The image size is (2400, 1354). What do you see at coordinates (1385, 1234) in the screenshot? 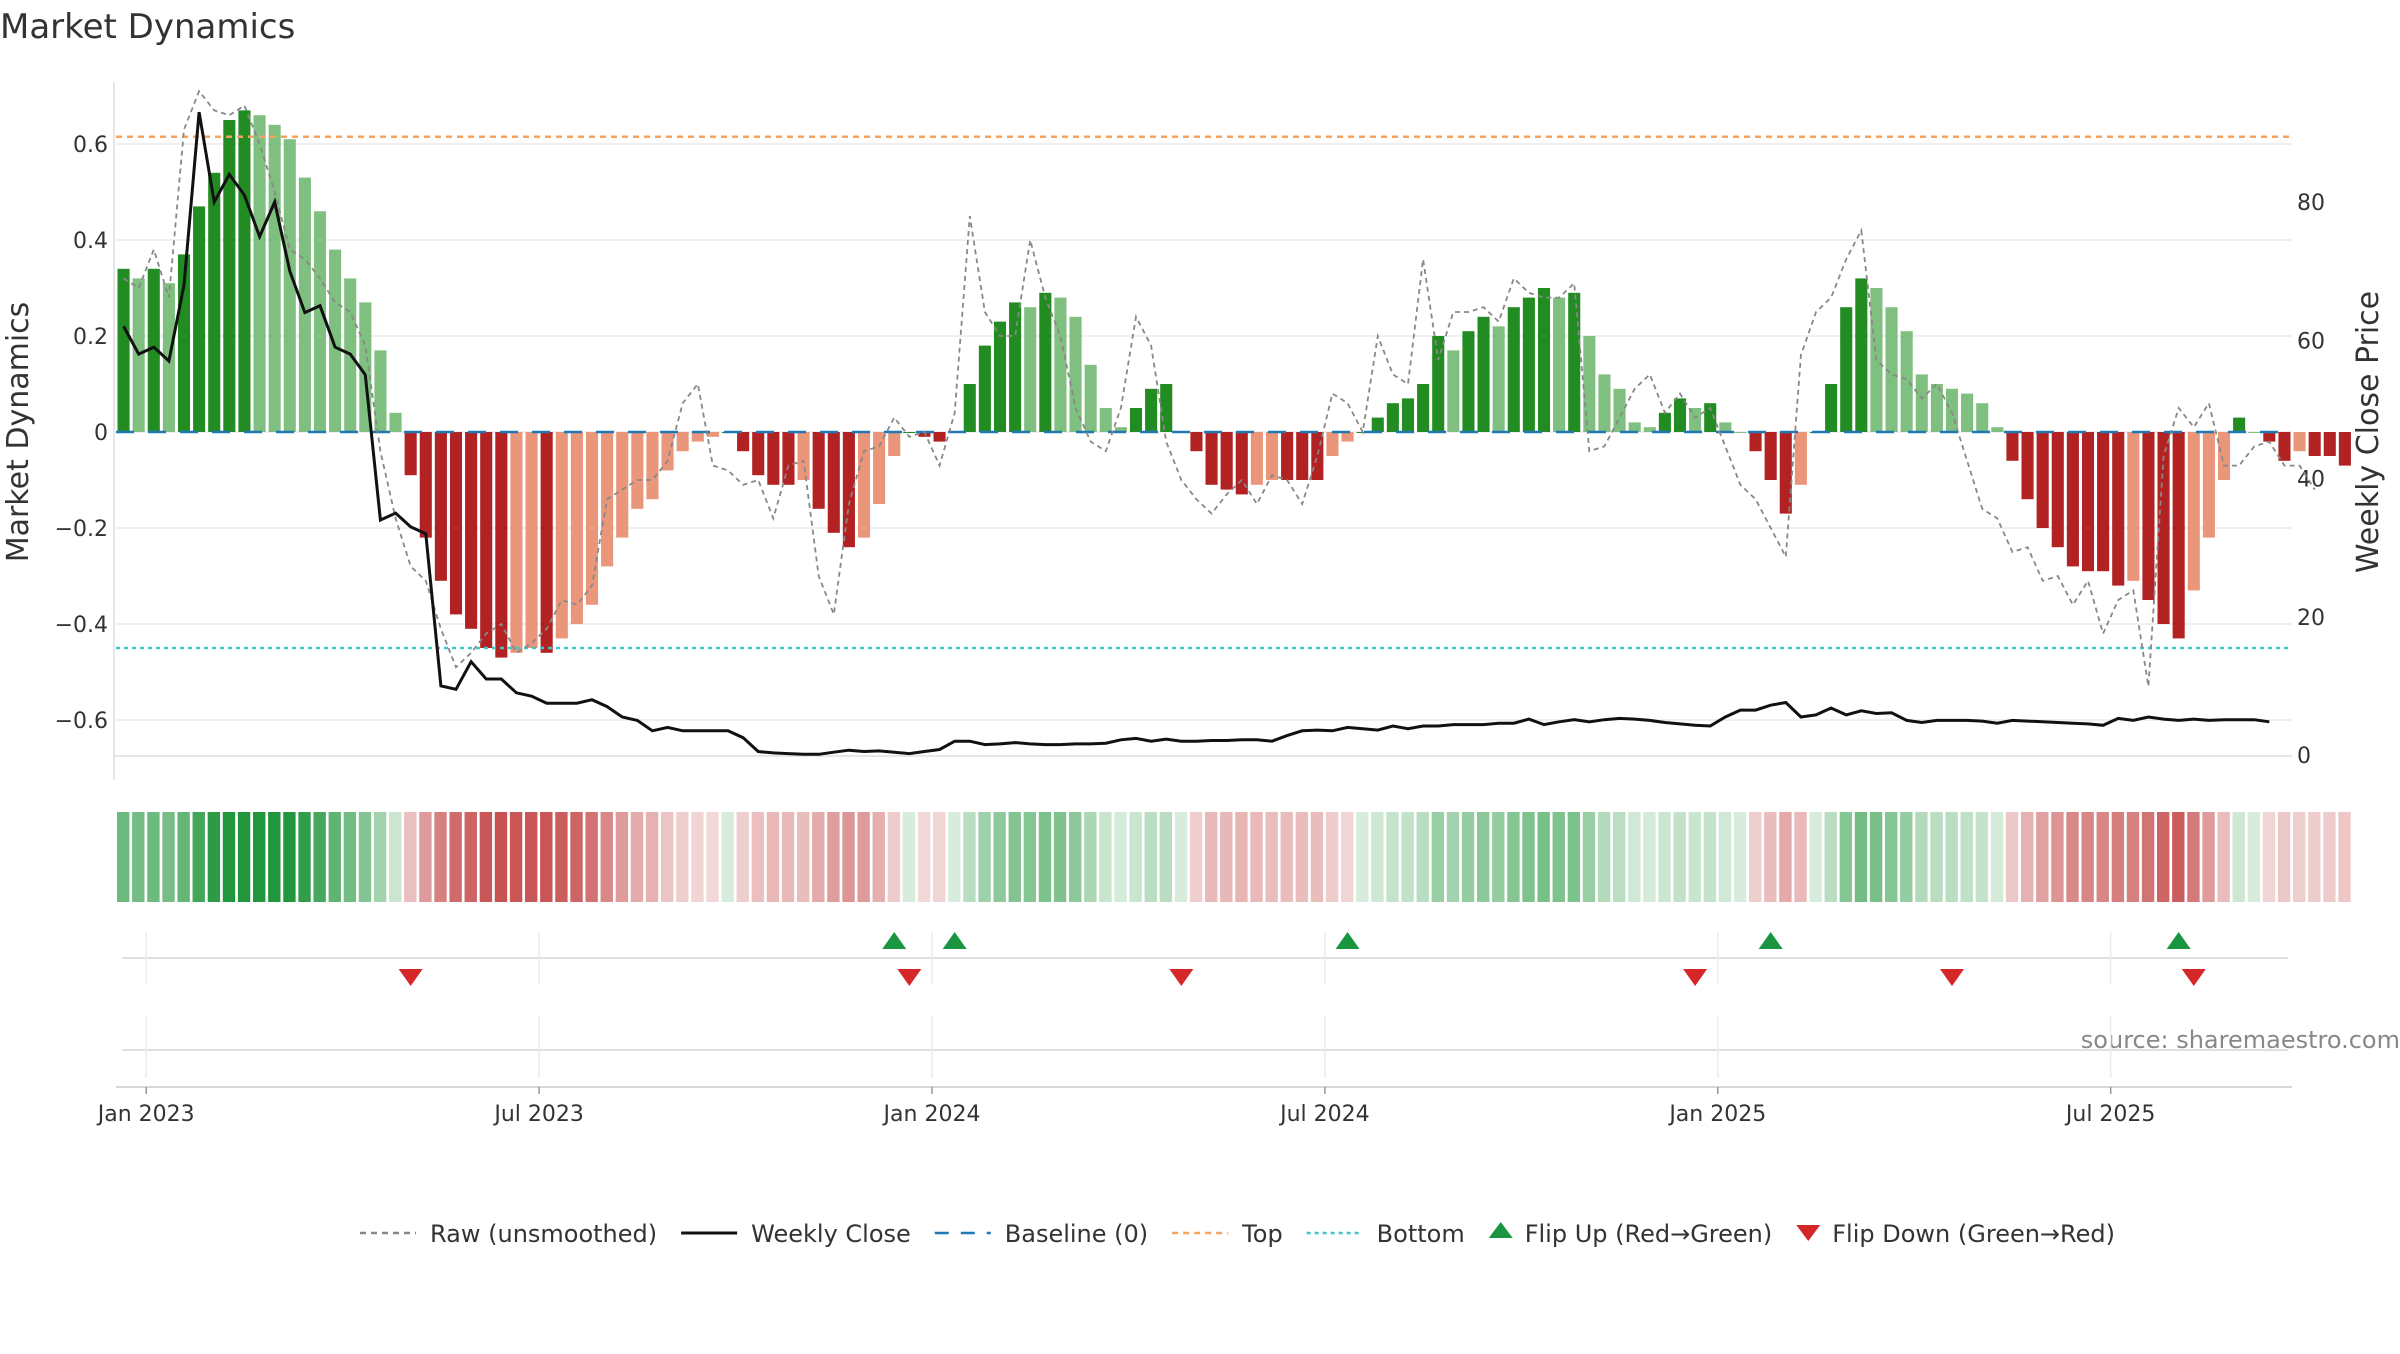
I see `legend-item: Bottom` at bounding box center [1385, 1234].